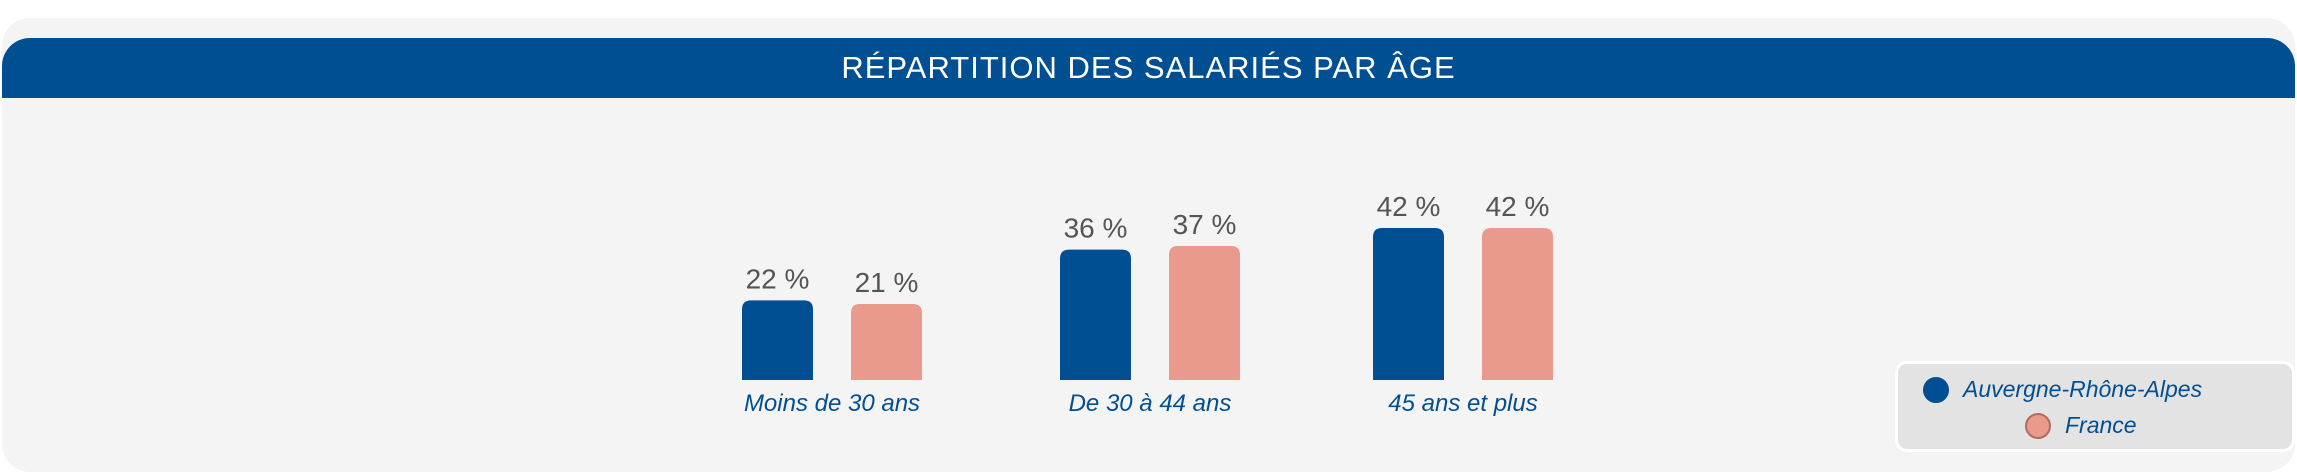 The width and height of the screenshot is (2297, 476). What do you see at coordinates (2038, 425) in the screenshot?
I see `legend-swatch-france` at bounding box center [2038, 425].